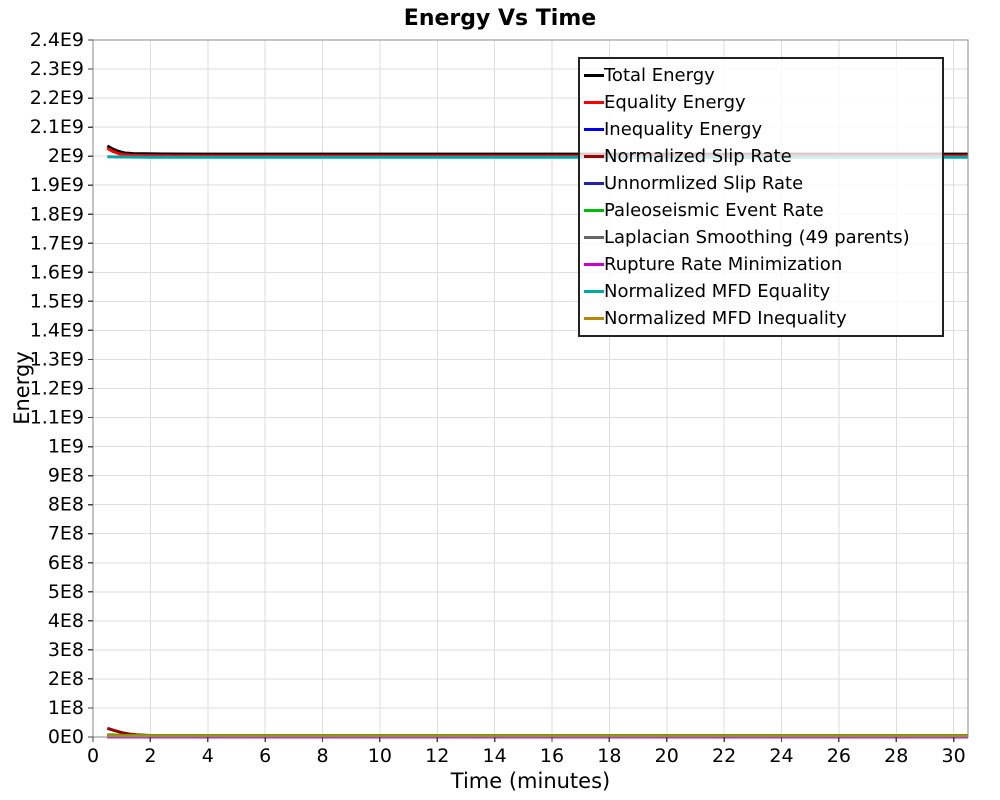  What do you see at coordinates (723, 264) in the screenshot?
I see `legend-item-label: Rupture Rate Minimization` at bounding box center [723, 264].